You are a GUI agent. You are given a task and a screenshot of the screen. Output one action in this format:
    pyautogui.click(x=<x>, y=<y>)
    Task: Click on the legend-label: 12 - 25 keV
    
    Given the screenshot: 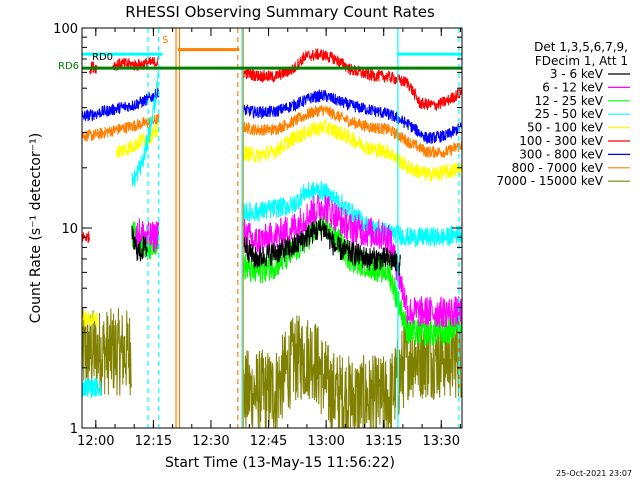 What is the action you would take?
    pyautogui.click(x=569, y=101)
    